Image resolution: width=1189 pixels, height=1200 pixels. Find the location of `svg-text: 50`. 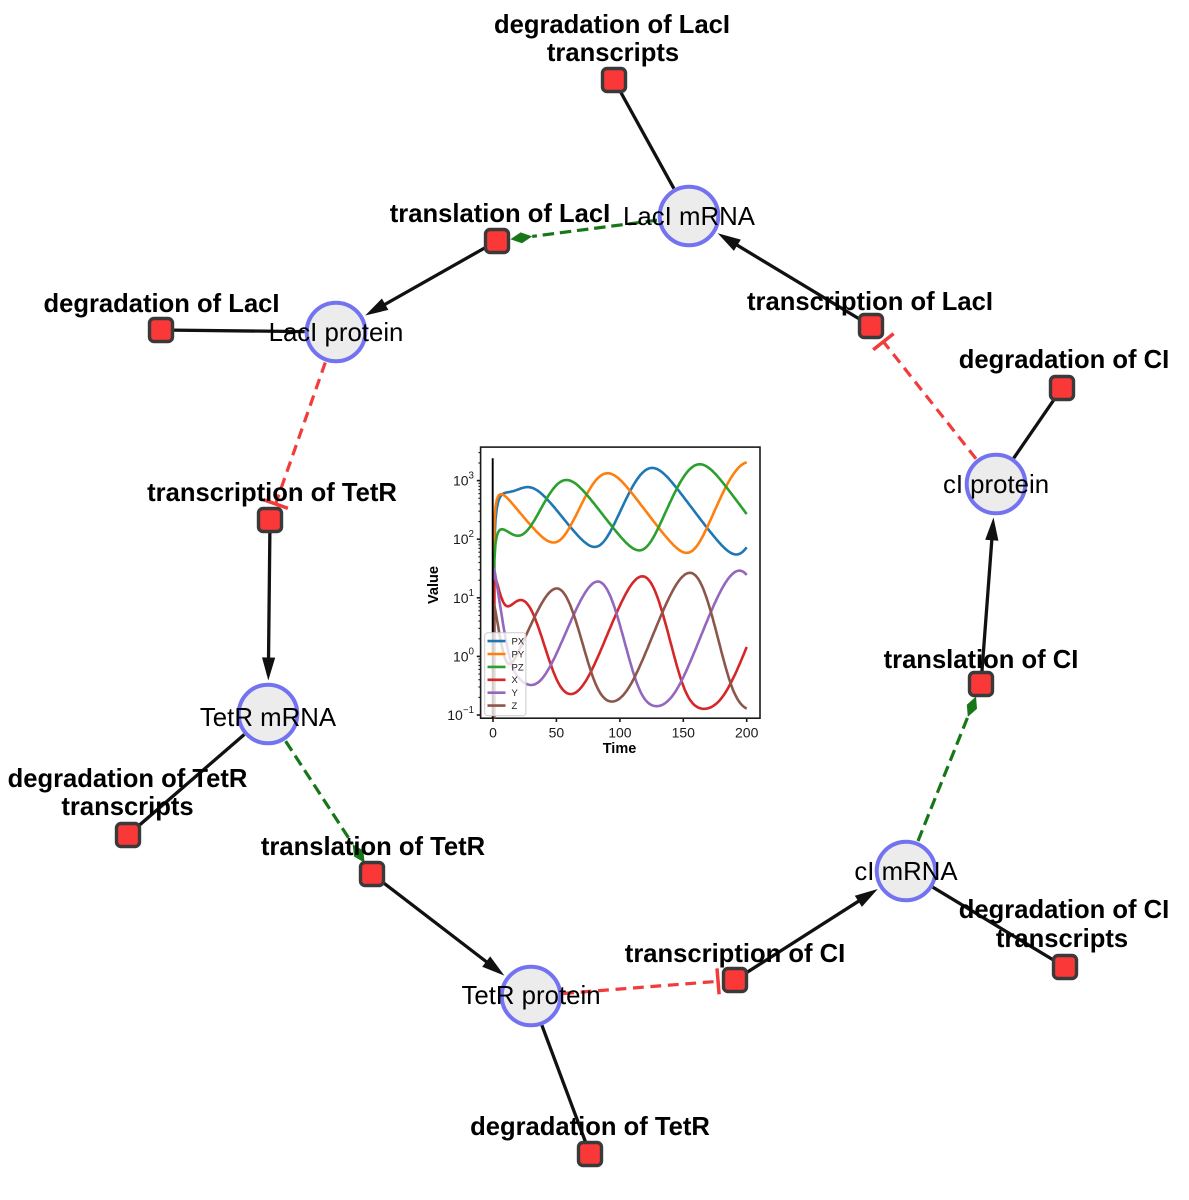

svg-text: 50 is located at coordinates (557, 733).